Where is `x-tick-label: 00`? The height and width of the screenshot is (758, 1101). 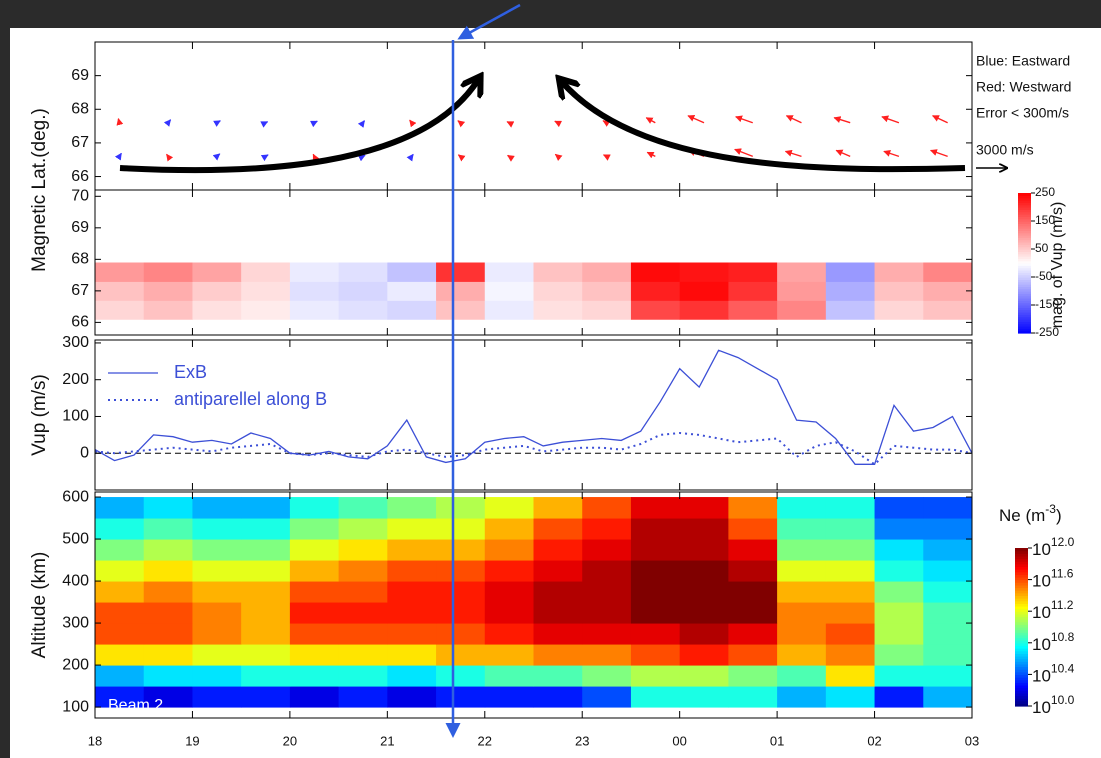 x-tick-label: 00 is located at coordinates (679, 740).